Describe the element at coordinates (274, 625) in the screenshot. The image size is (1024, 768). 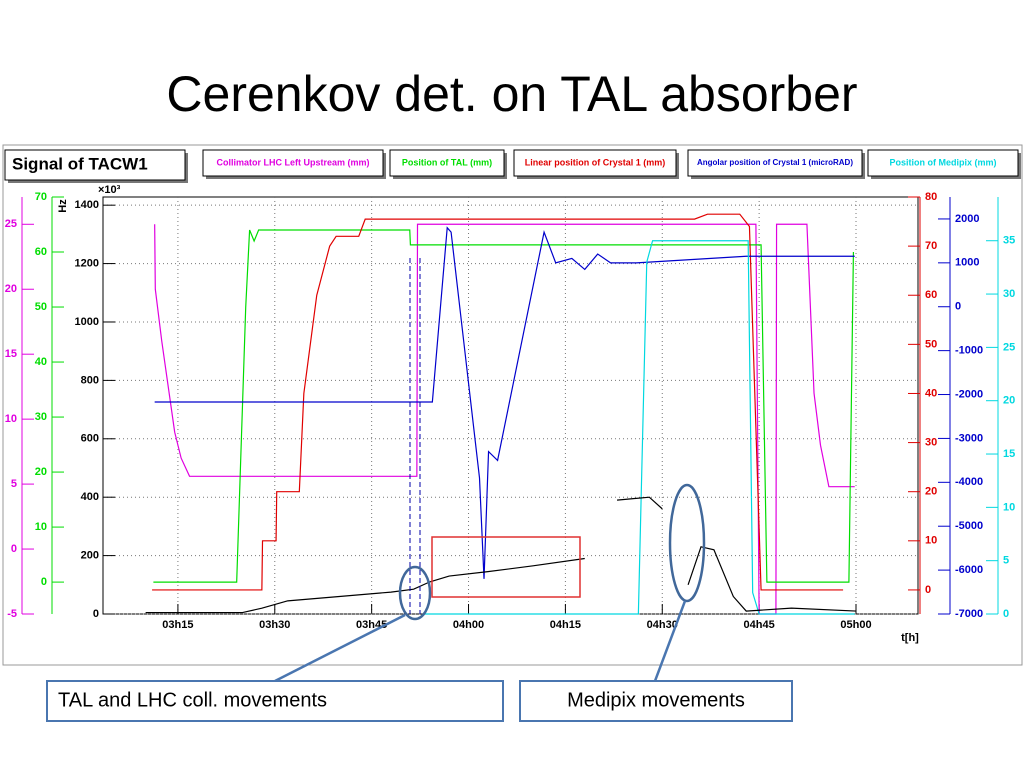
I see `x-tick-label: 03h30` at that location.